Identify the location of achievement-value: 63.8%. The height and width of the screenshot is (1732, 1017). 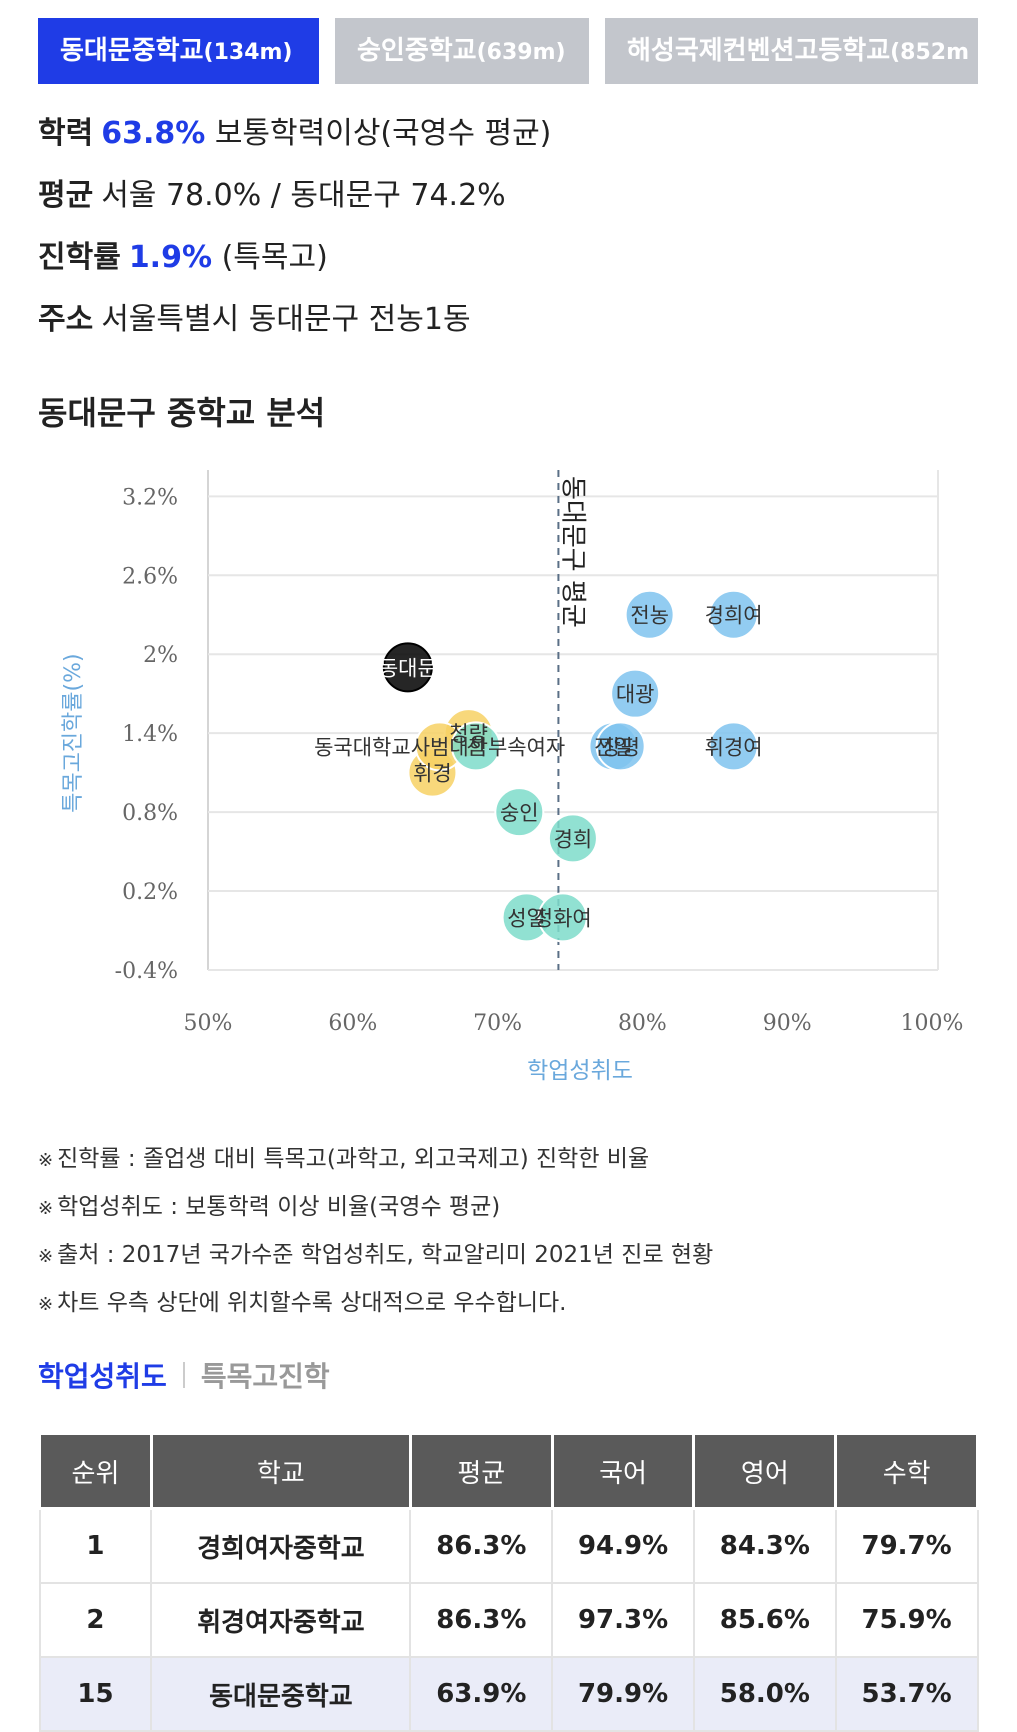
(153, 133).